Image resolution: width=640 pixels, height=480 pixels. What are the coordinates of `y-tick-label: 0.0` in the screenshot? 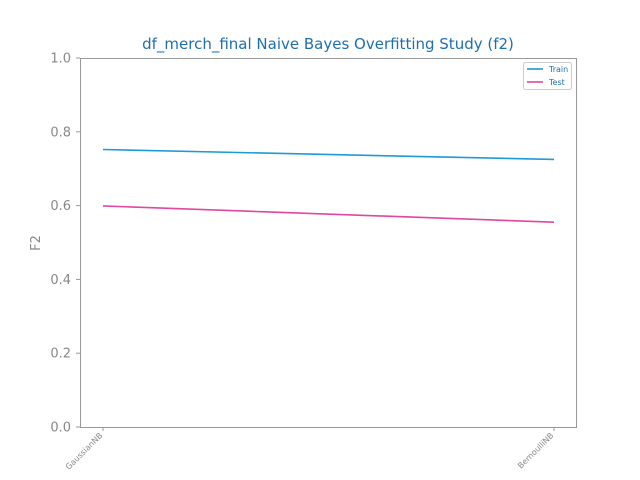 It's located at (60, 428).